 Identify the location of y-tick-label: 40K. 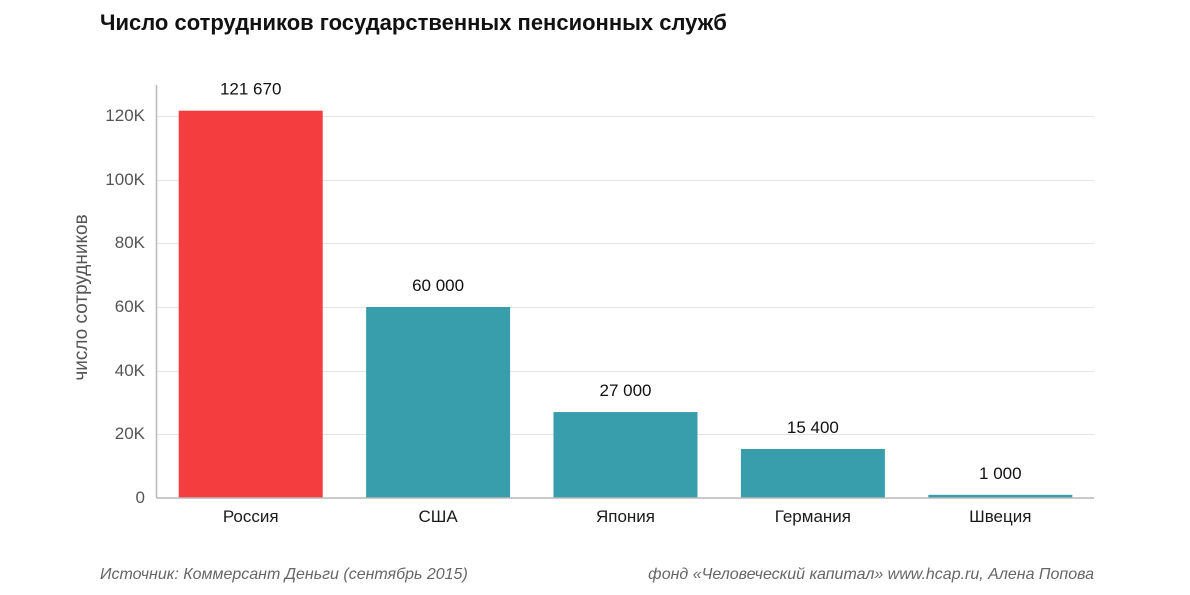
(130, 370).